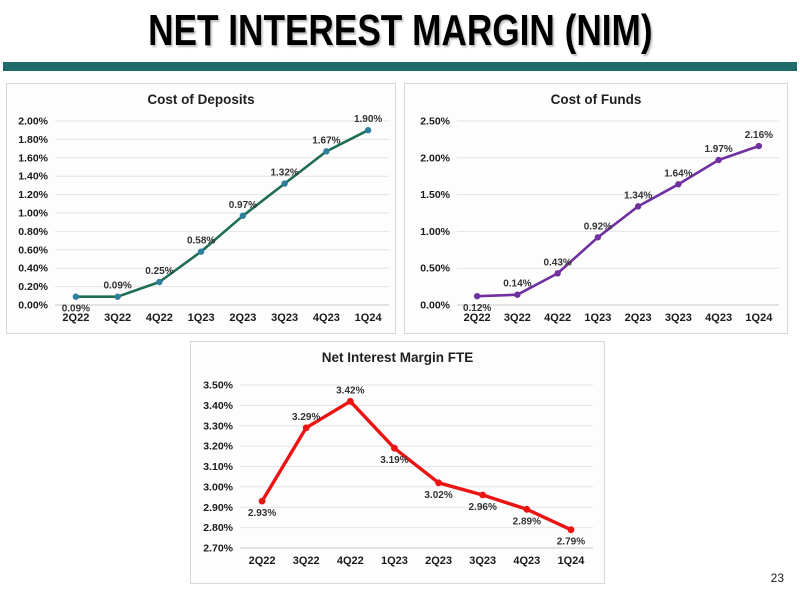  I want to click on svg-text: 2.16%, so click(759, 135).